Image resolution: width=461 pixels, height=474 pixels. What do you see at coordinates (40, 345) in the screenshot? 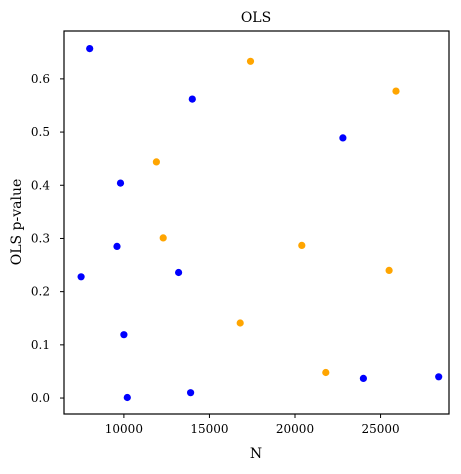
I see `y-tick-label: 0.1` at bounding box center [40, 345].